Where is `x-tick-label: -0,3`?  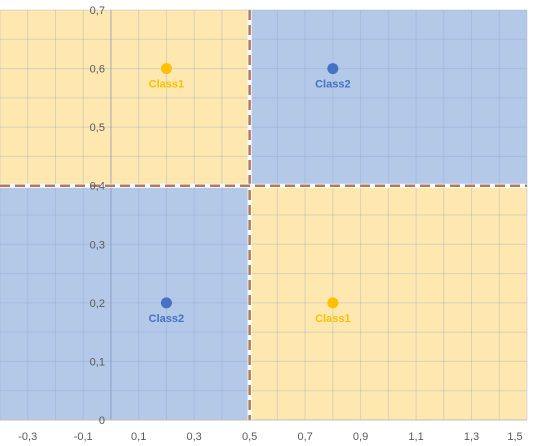
x-tick-label: -0,3 is located at coordinates (27, 437).